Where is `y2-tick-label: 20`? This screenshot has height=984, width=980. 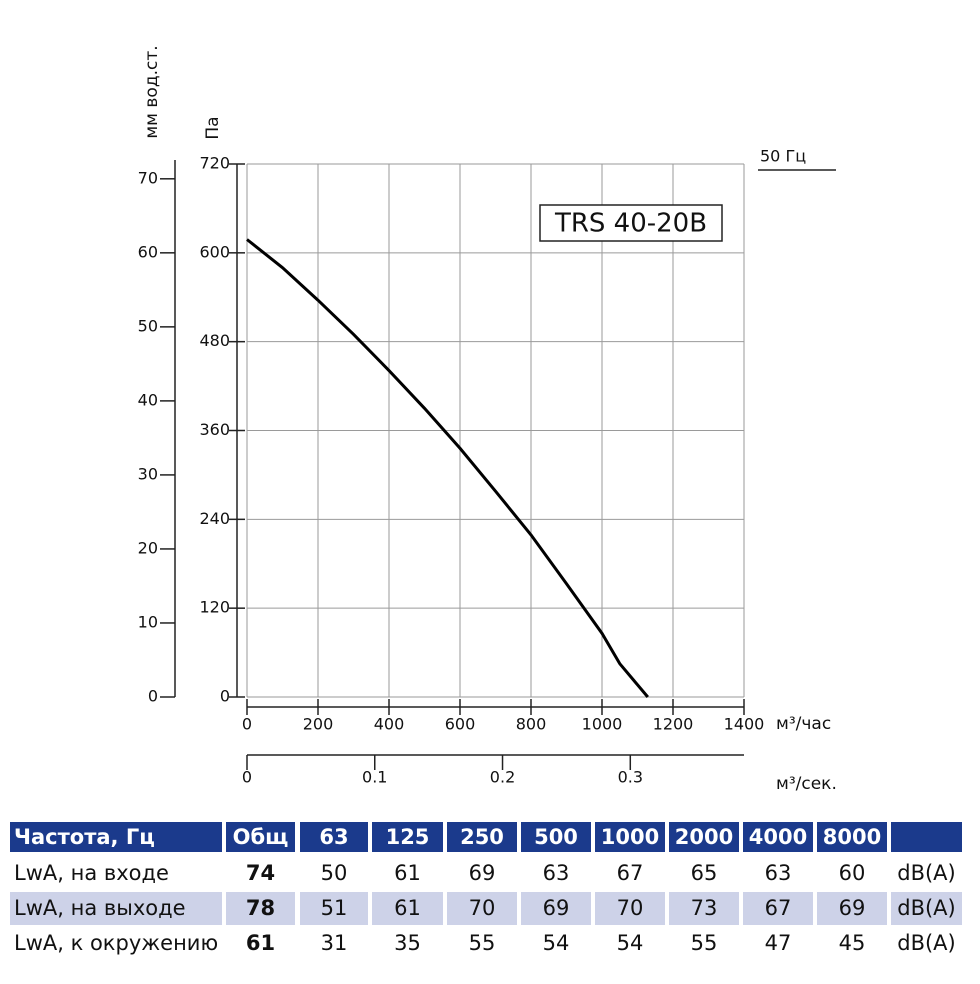
y2-tick-label: 20 is located at coordinates (148, 547).